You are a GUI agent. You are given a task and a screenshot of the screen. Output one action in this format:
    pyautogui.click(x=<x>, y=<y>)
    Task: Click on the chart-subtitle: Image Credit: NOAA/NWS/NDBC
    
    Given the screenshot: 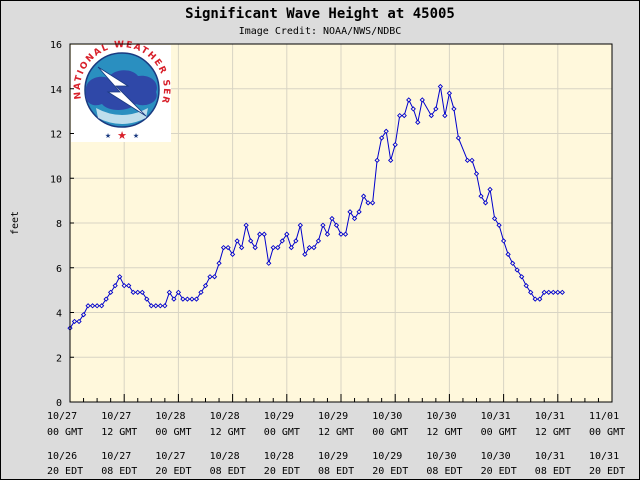 What is the action you would take?
    pyautogui.click(x=320, y=31)
    